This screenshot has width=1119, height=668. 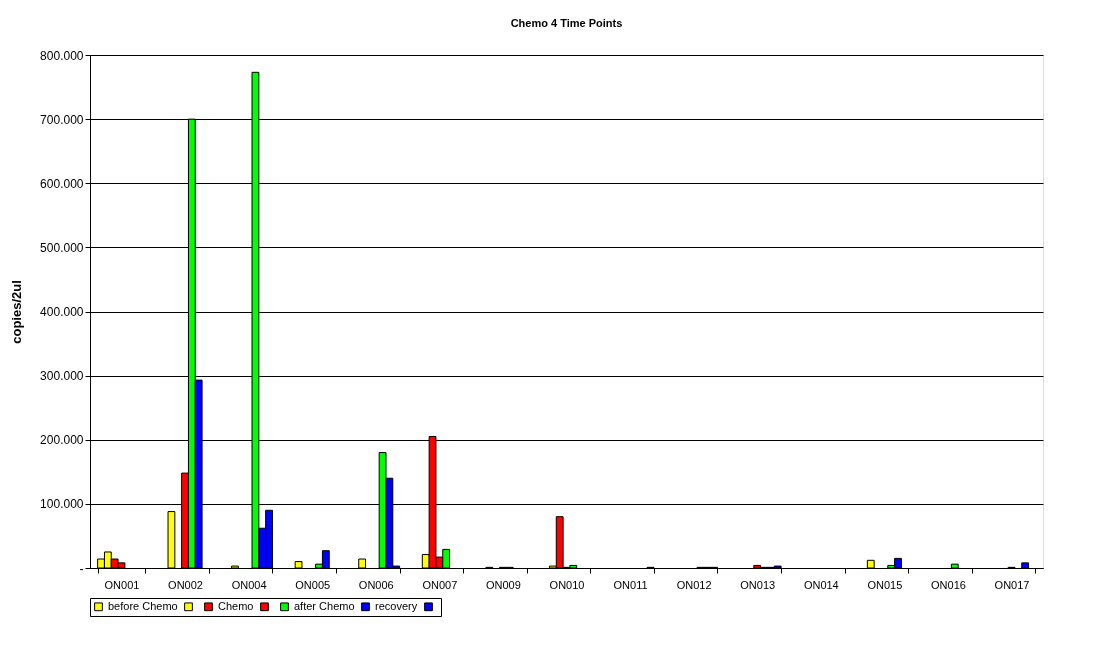 What do you see at coordinates (62, 119) in the screenshot?
I see `y-tick-label: 700.000` at bounding box center [62, 119].